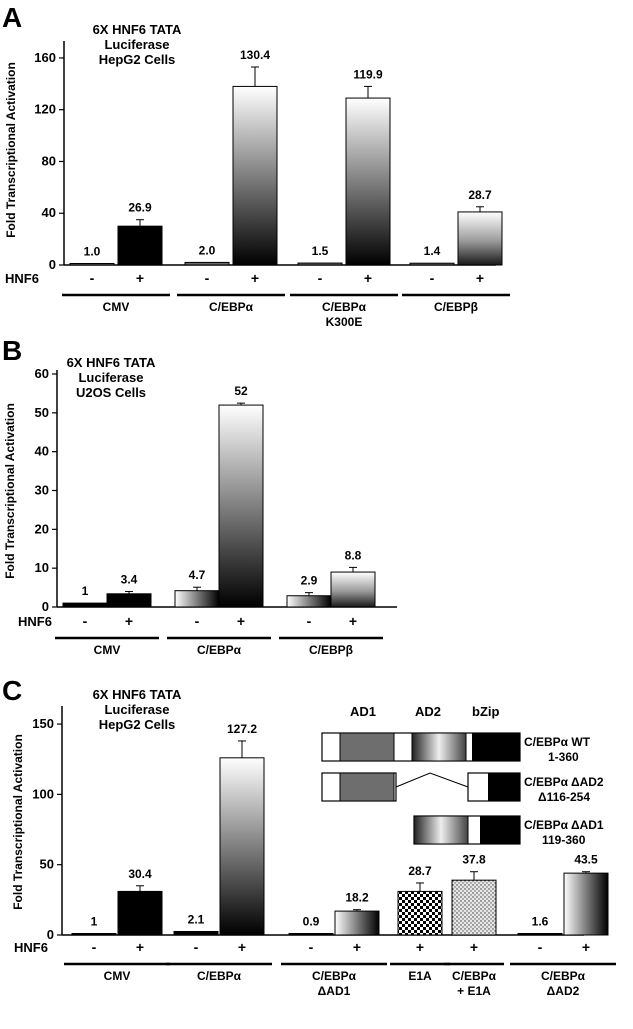 The image size is (633, 1029). What do you see at coordinates (421, 787) in the screenshot?
I see `construct-dad2-bar` at bounding box center [421, 787].